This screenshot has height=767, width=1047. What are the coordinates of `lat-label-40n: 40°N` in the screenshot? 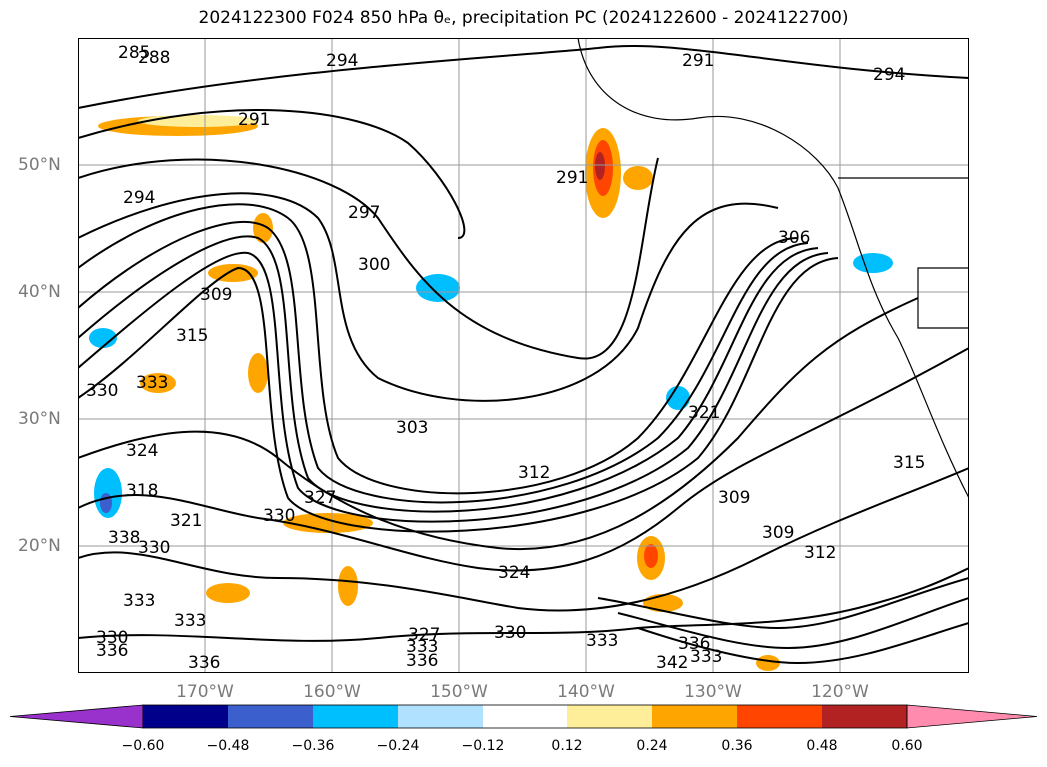 It's located at (39, 292).